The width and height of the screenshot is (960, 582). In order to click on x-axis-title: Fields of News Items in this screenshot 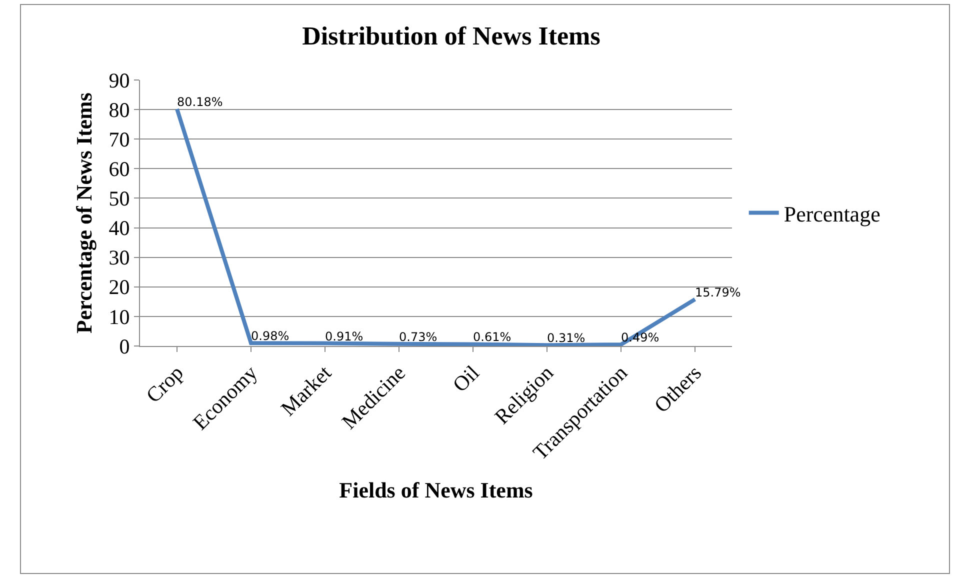, I will do `click(436, 489)`.